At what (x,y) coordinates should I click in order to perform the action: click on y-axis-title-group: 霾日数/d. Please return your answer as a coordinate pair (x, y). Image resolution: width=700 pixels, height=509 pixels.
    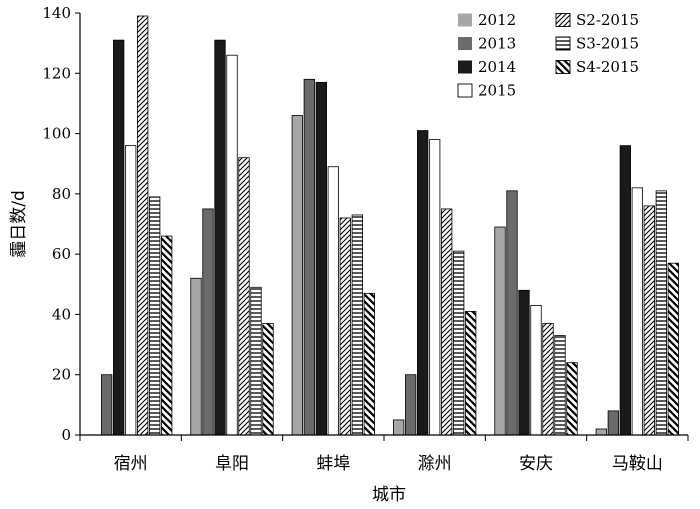
    Looking at the image, I should click on (19, 224).